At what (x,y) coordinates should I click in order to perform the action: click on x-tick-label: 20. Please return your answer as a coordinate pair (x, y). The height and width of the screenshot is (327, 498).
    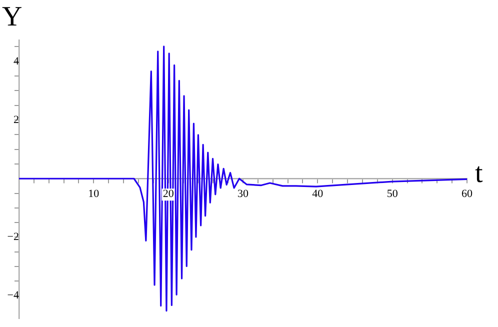
    Looking at the image, I should click on (168, 194).